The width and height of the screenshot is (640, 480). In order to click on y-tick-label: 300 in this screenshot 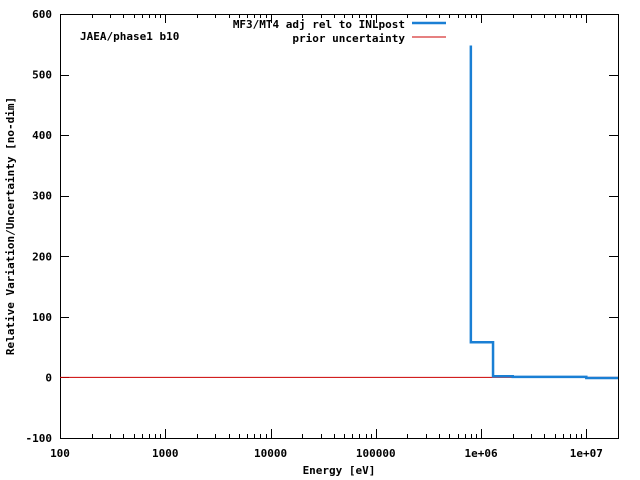, I will do `click(42, 196)`.